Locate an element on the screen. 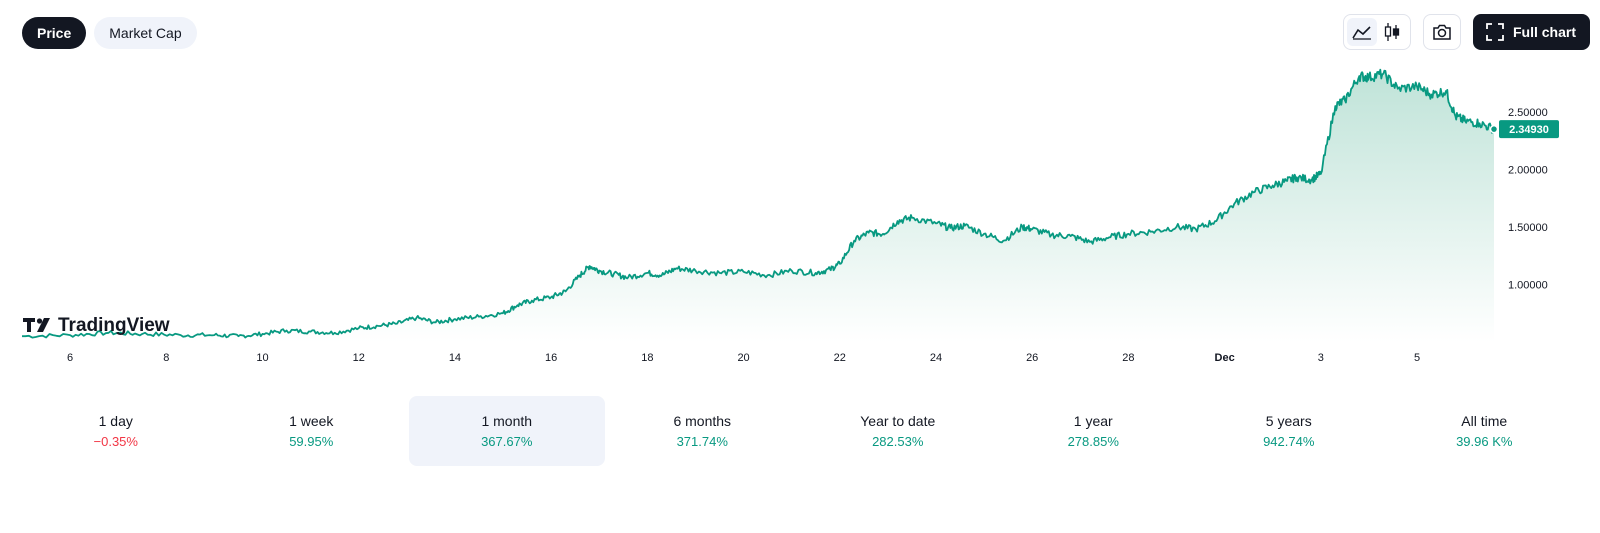  candle-style-button is located at coordinates (1392, 32).